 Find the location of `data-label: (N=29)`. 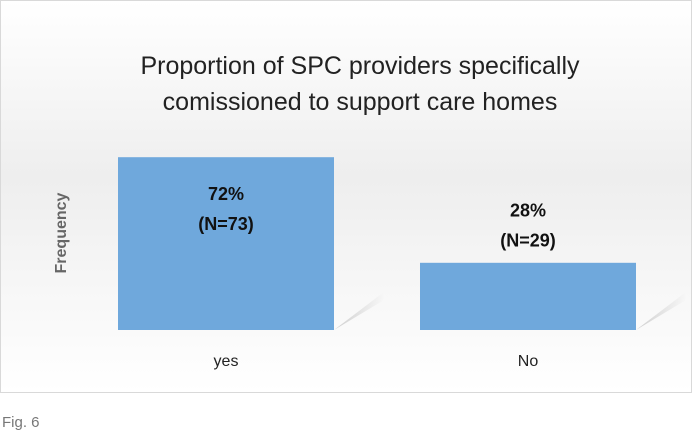

data-label: (N=29) is located at coordinates (528, 241).